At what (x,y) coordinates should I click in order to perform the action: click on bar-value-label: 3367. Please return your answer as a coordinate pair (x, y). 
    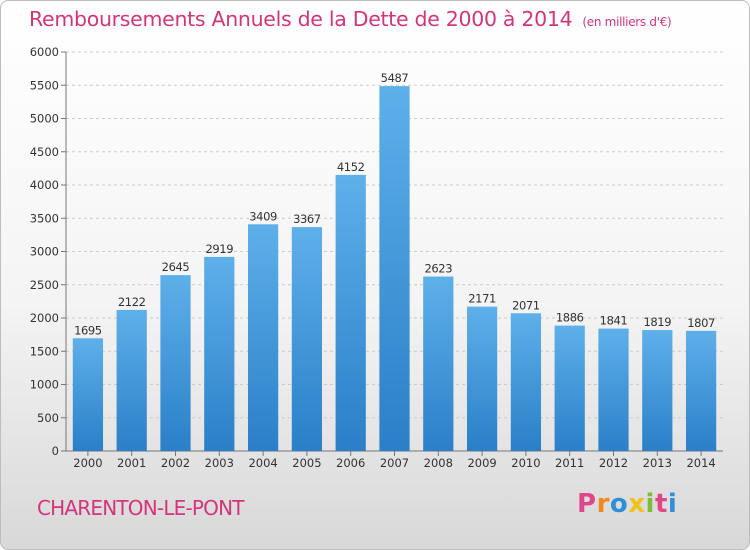
    Looking at the image, I should click on (307, 219).